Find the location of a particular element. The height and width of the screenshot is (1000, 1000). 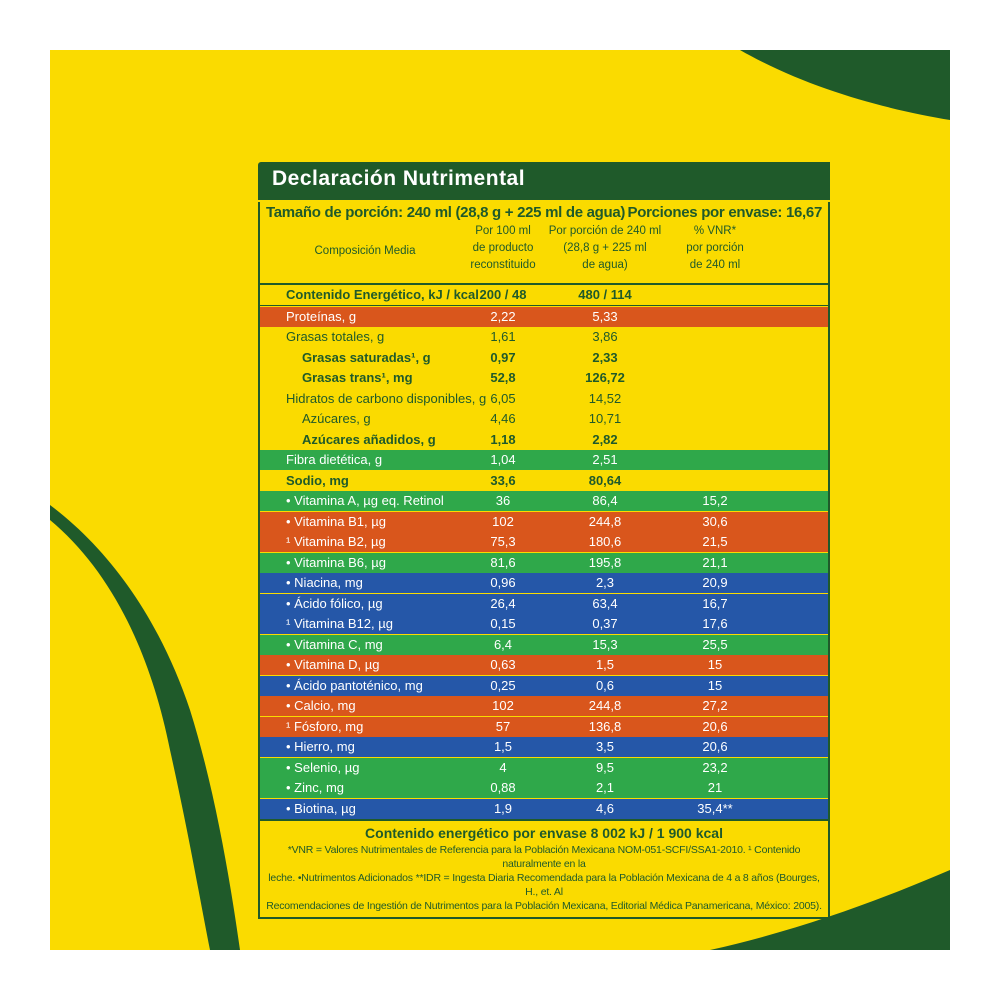

value-perportion: 4,6 is located at coordinates (605, 808).